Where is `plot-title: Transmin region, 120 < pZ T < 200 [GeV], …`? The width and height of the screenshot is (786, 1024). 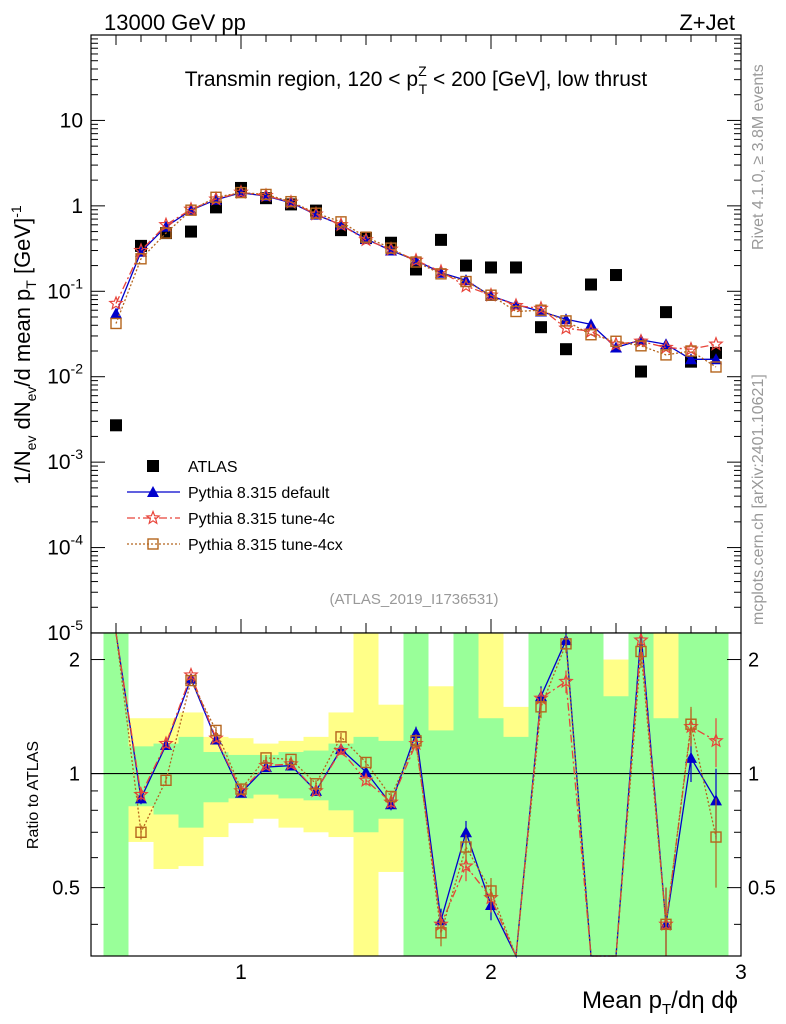 plot-title: Transmin region, 120 < pZ T < 200 [GeV], … is located at coordinates (416, 80).